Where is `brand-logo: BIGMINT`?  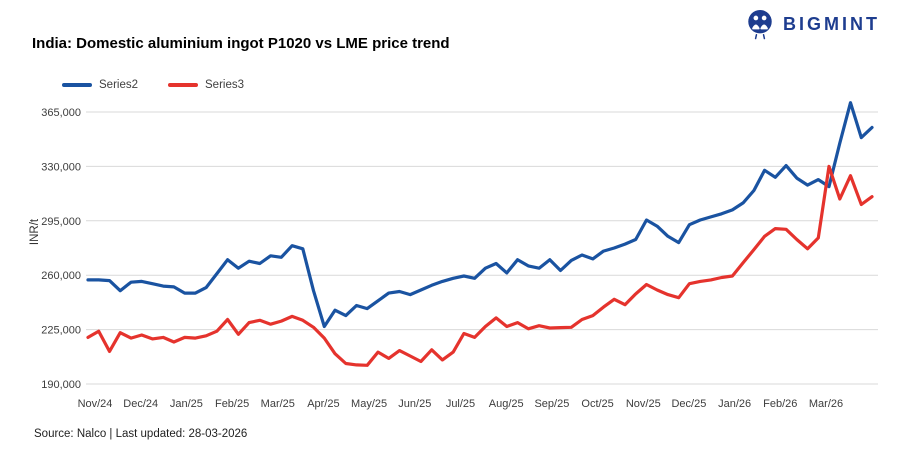
brand-logo: BIGMINT is located at coordinates (812, 24).